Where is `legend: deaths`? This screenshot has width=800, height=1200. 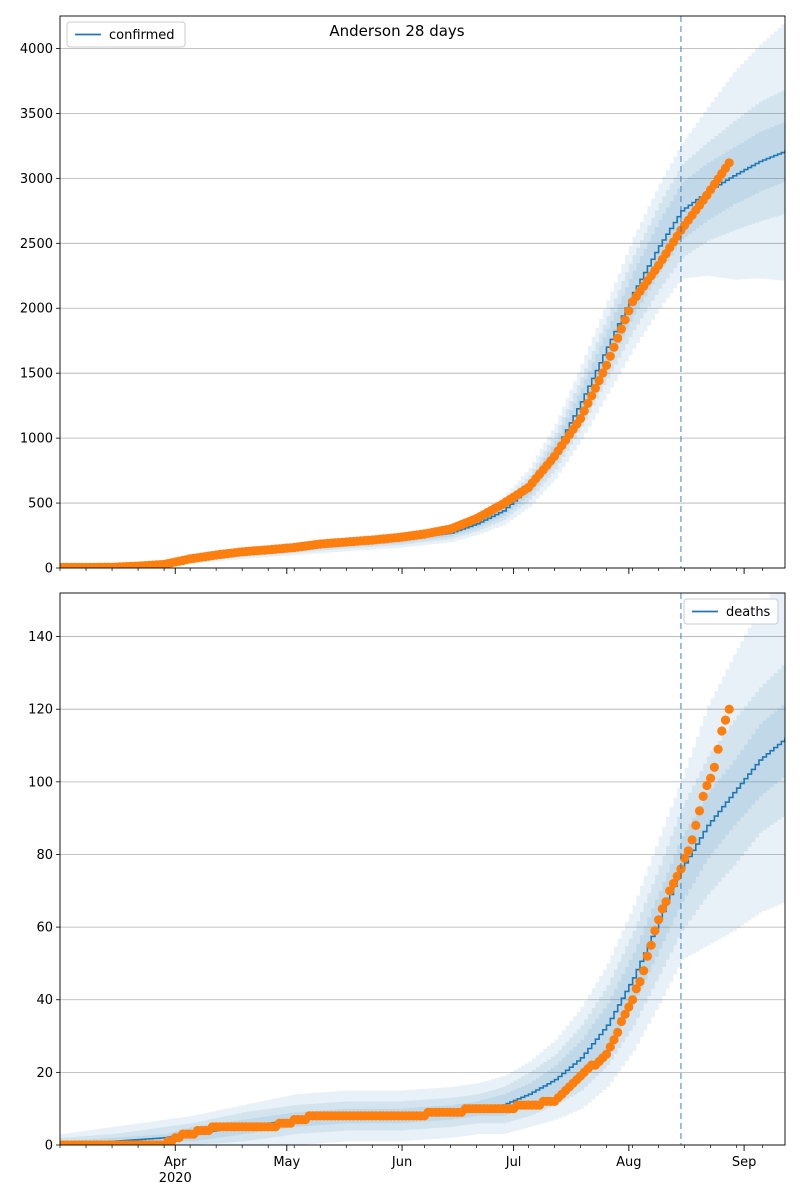 legend: deaths is located at coordinates (731, 611).